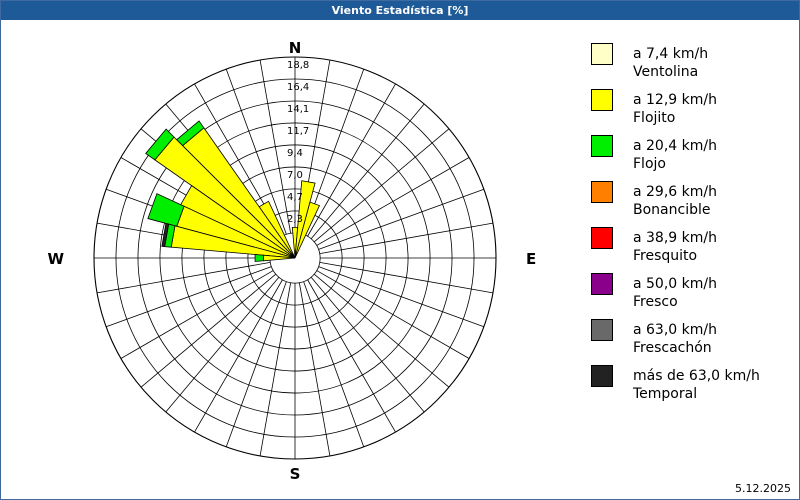 The width and height of the screenshot is (800, 500). What do you see at coordinates (763, 488) in the screenshot?
I see `footer-date: 5.12.2025` at bounding box center [763, 488].